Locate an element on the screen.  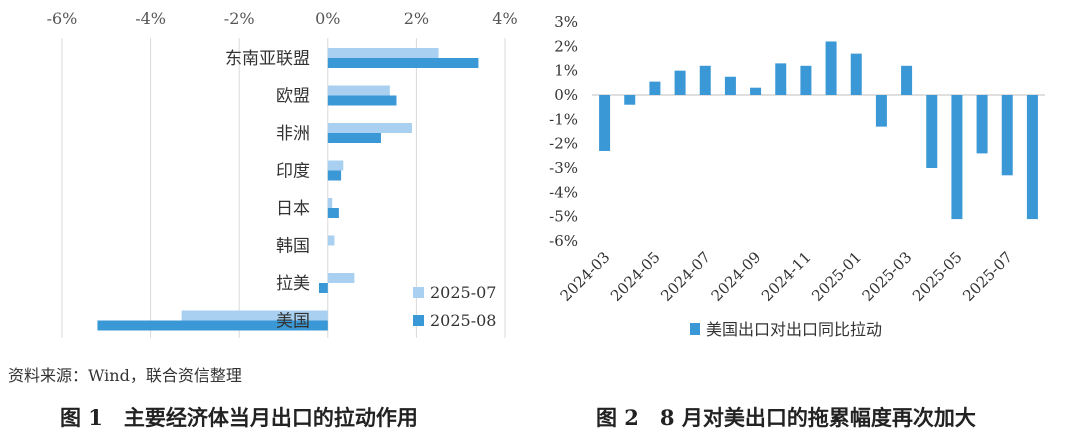
category-label: 美国 is located at coordinates (293, 322).